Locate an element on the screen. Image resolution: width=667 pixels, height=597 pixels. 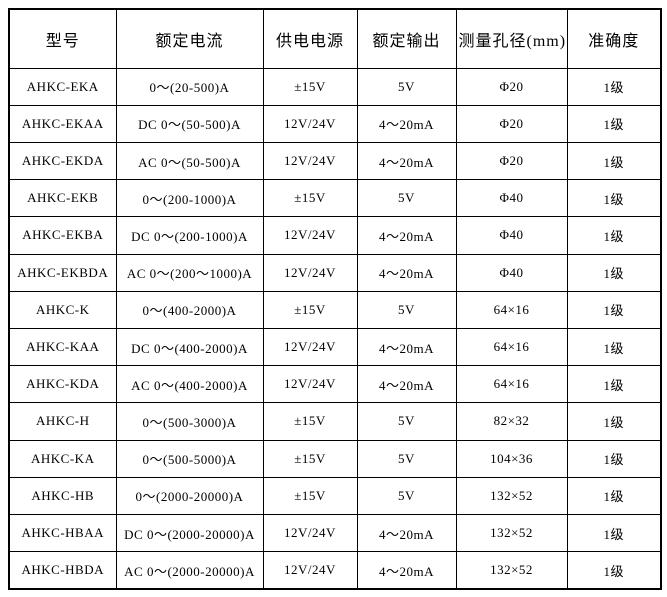
cell-model: AHKC-EKDA is located at coordinates (62, 161).